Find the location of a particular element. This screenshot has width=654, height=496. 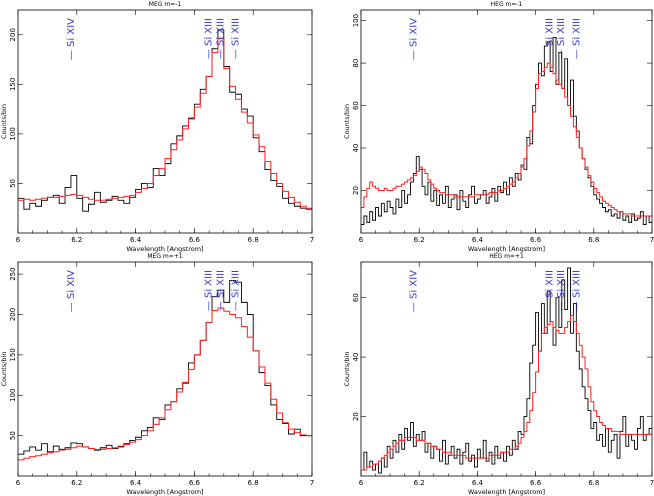

chart-title: HEG m=-1 is located at coordinates (507, 4).